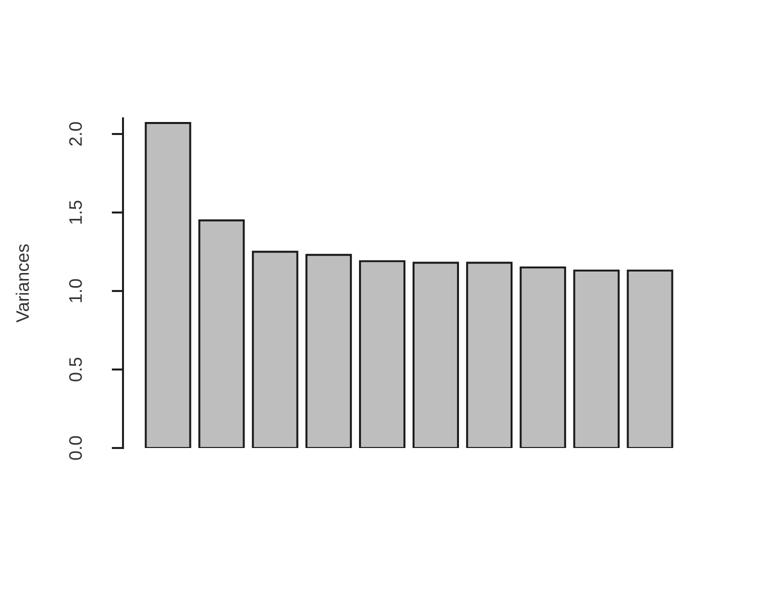  I want to click on y-tick-label: 2.0, so click(75, 134).